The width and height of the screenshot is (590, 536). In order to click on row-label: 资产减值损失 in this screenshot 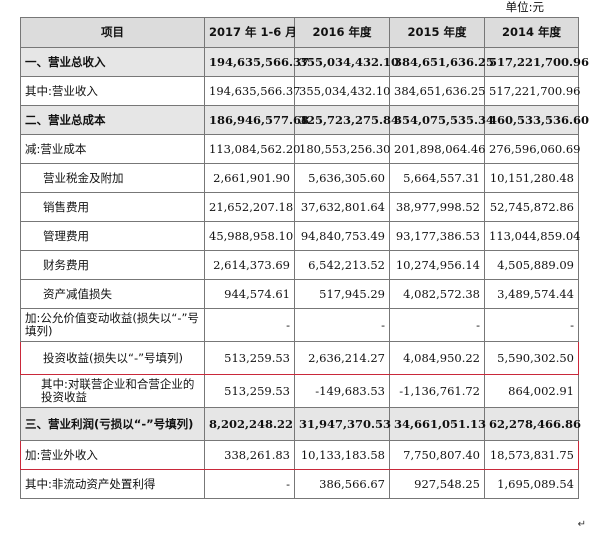, I will do `click(112, 294)`.